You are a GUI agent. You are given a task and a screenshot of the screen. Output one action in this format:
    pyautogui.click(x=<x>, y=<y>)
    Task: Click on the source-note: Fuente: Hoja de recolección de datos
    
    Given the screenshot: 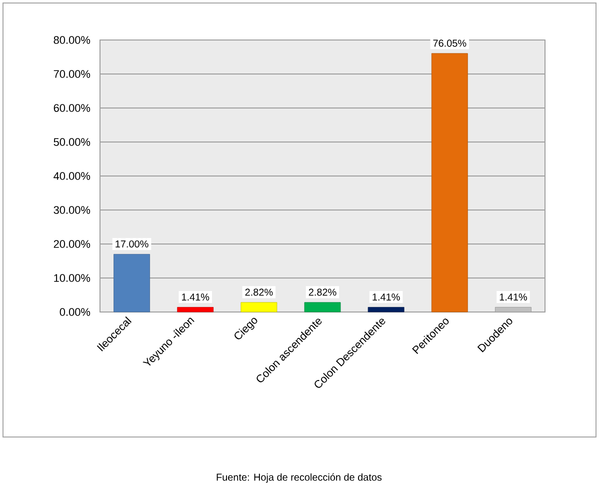 What is the action you would take?
    pyautogui.click(x=299, y=478)
    